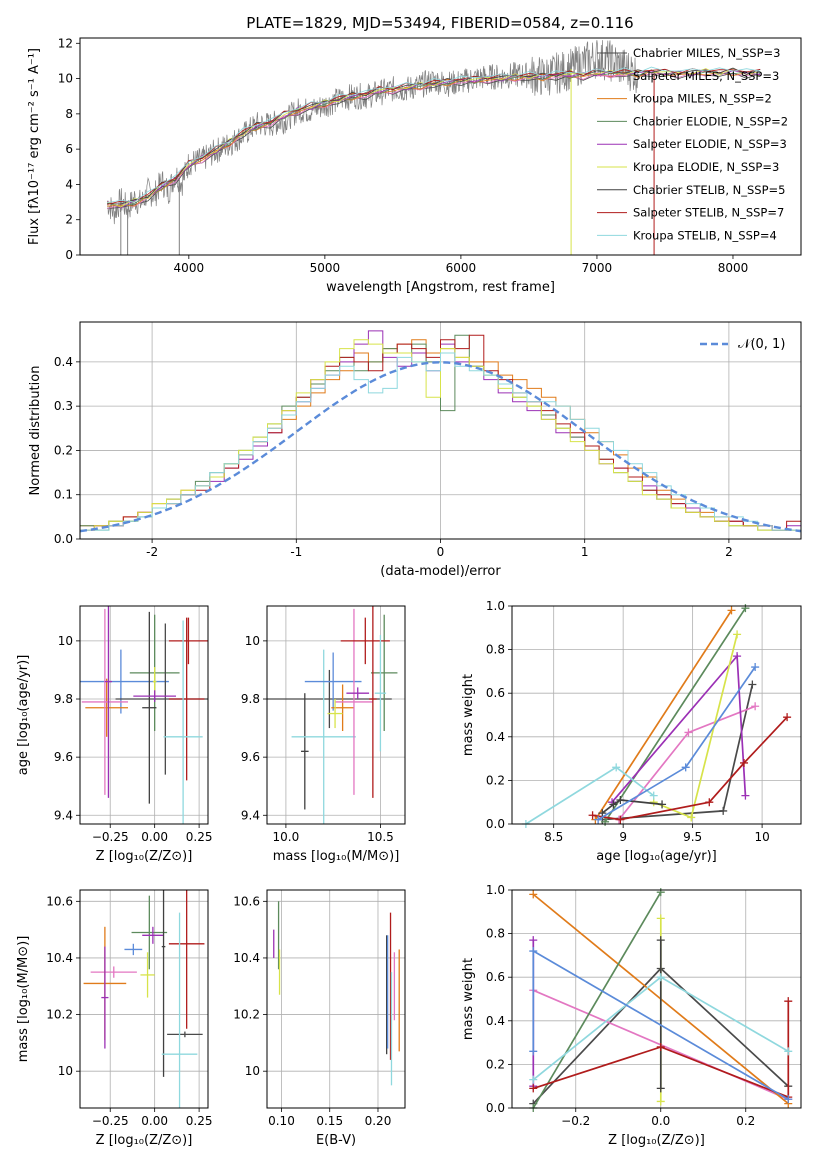 The height and width of the screenshot is (1170, 819). What do you see at coordinates (69, 149) in the screenshot?
I see `y-tick-label: 6` at bounding box center [69, 149].